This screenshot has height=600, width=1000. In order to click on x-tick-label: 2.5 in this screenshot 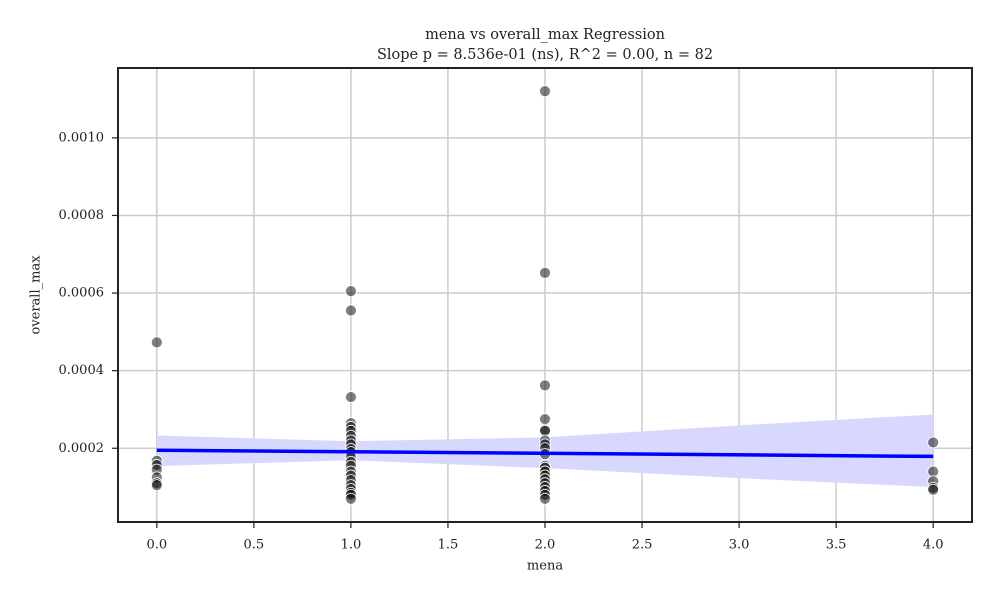, I will do `click(642, 545)`.